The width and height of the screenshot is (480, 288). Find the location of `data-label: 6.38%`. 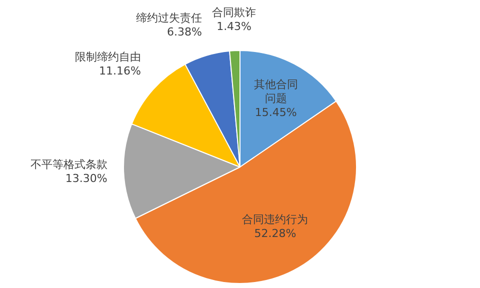

data-label: 6.38% is located at coordinates (184, 32).